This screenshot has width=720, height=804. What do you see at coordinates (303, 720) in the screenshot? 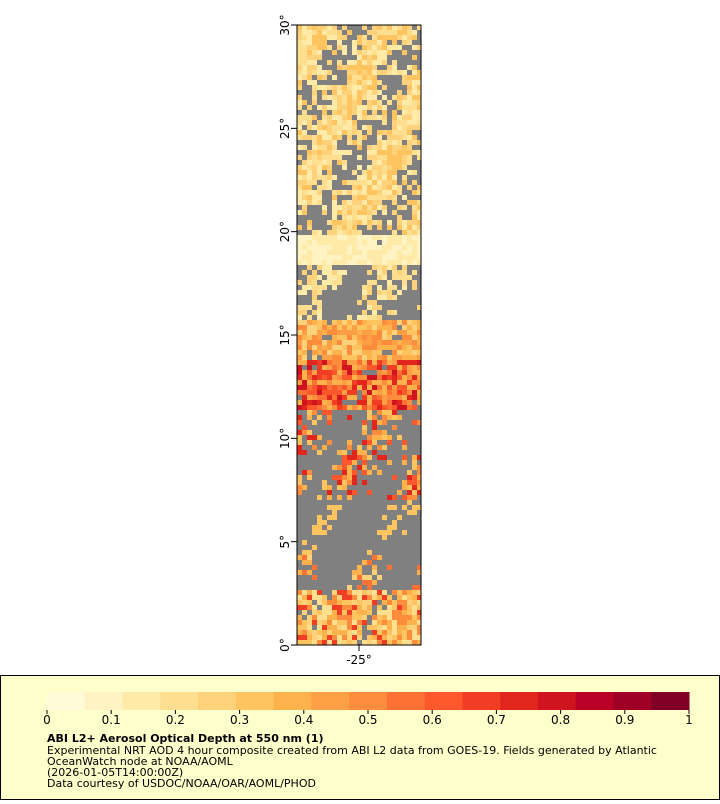
I see `colorbar-tick-label: 0.4` at bounding box center [303, 720].